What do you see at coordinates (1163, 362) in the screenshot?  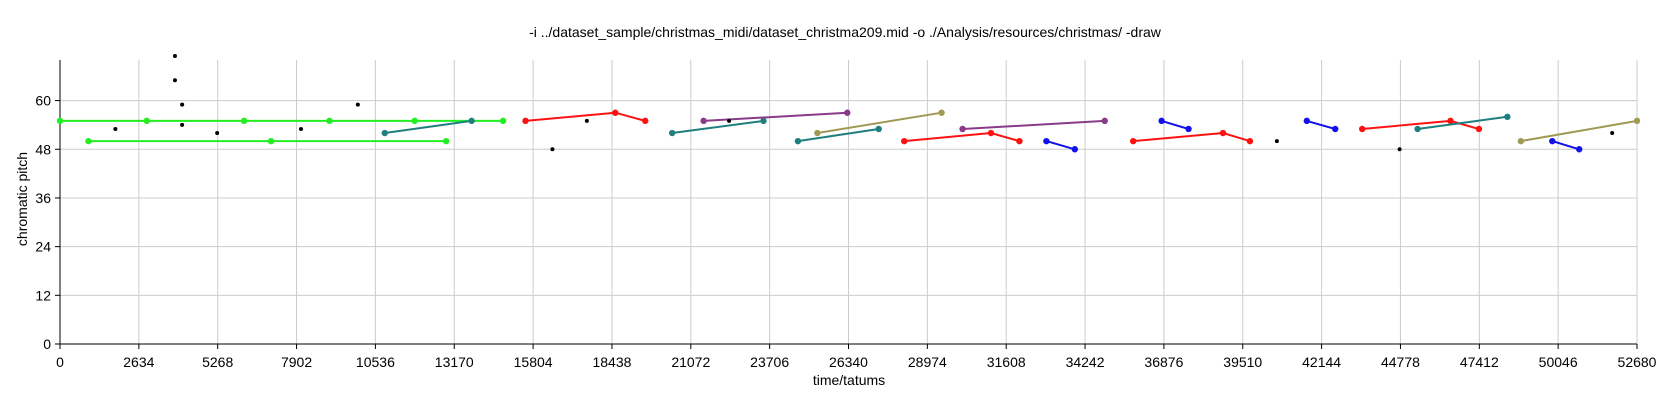 I see `x-tick-label: 36876` at bounding box center [1163, 362].